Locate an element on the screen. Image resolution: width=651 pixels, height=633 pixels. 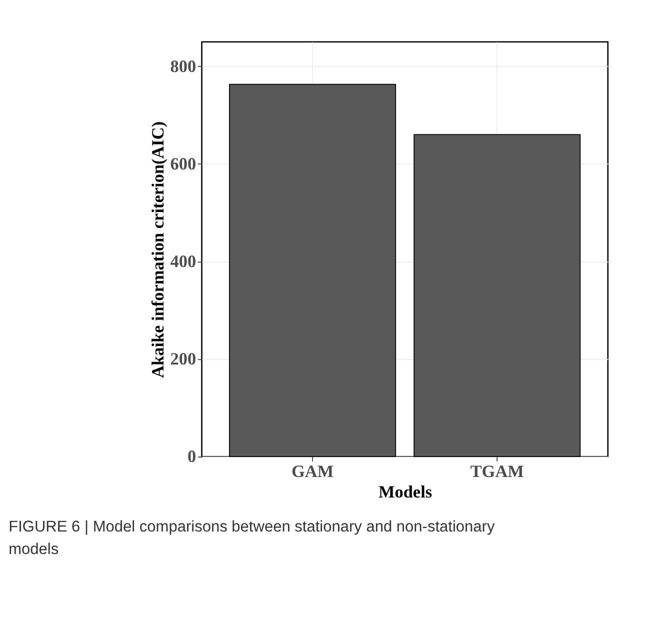
x-axis-title: Models is located at coordinates (405, 492).